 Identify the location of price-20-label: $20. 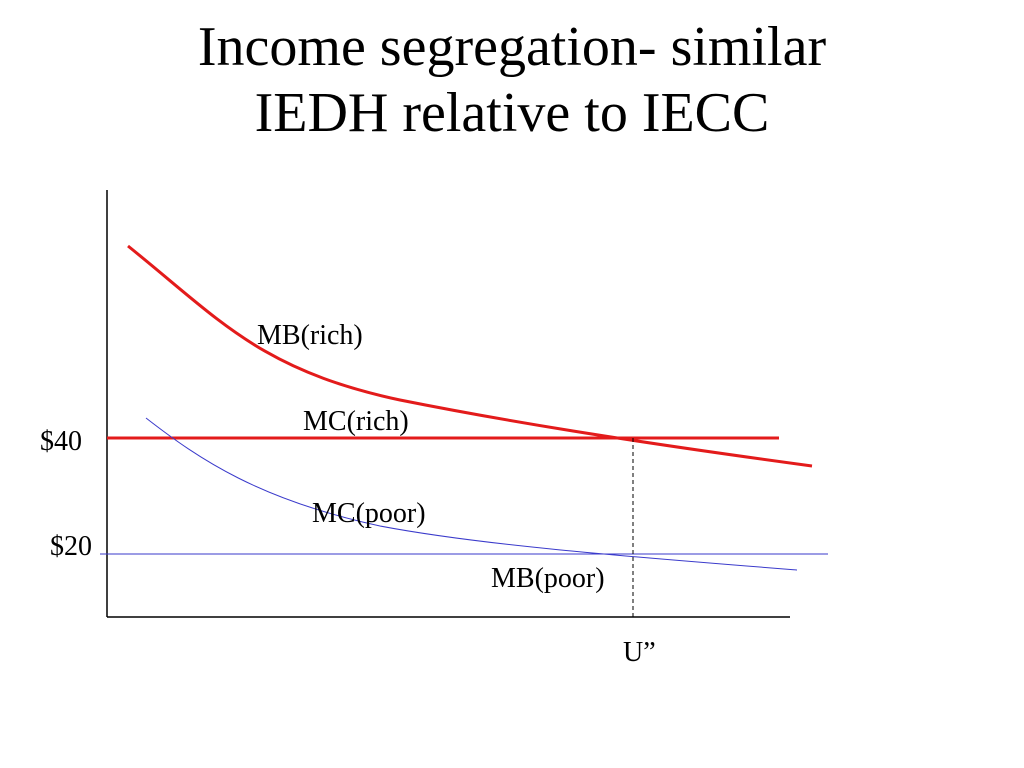
(71, 546).